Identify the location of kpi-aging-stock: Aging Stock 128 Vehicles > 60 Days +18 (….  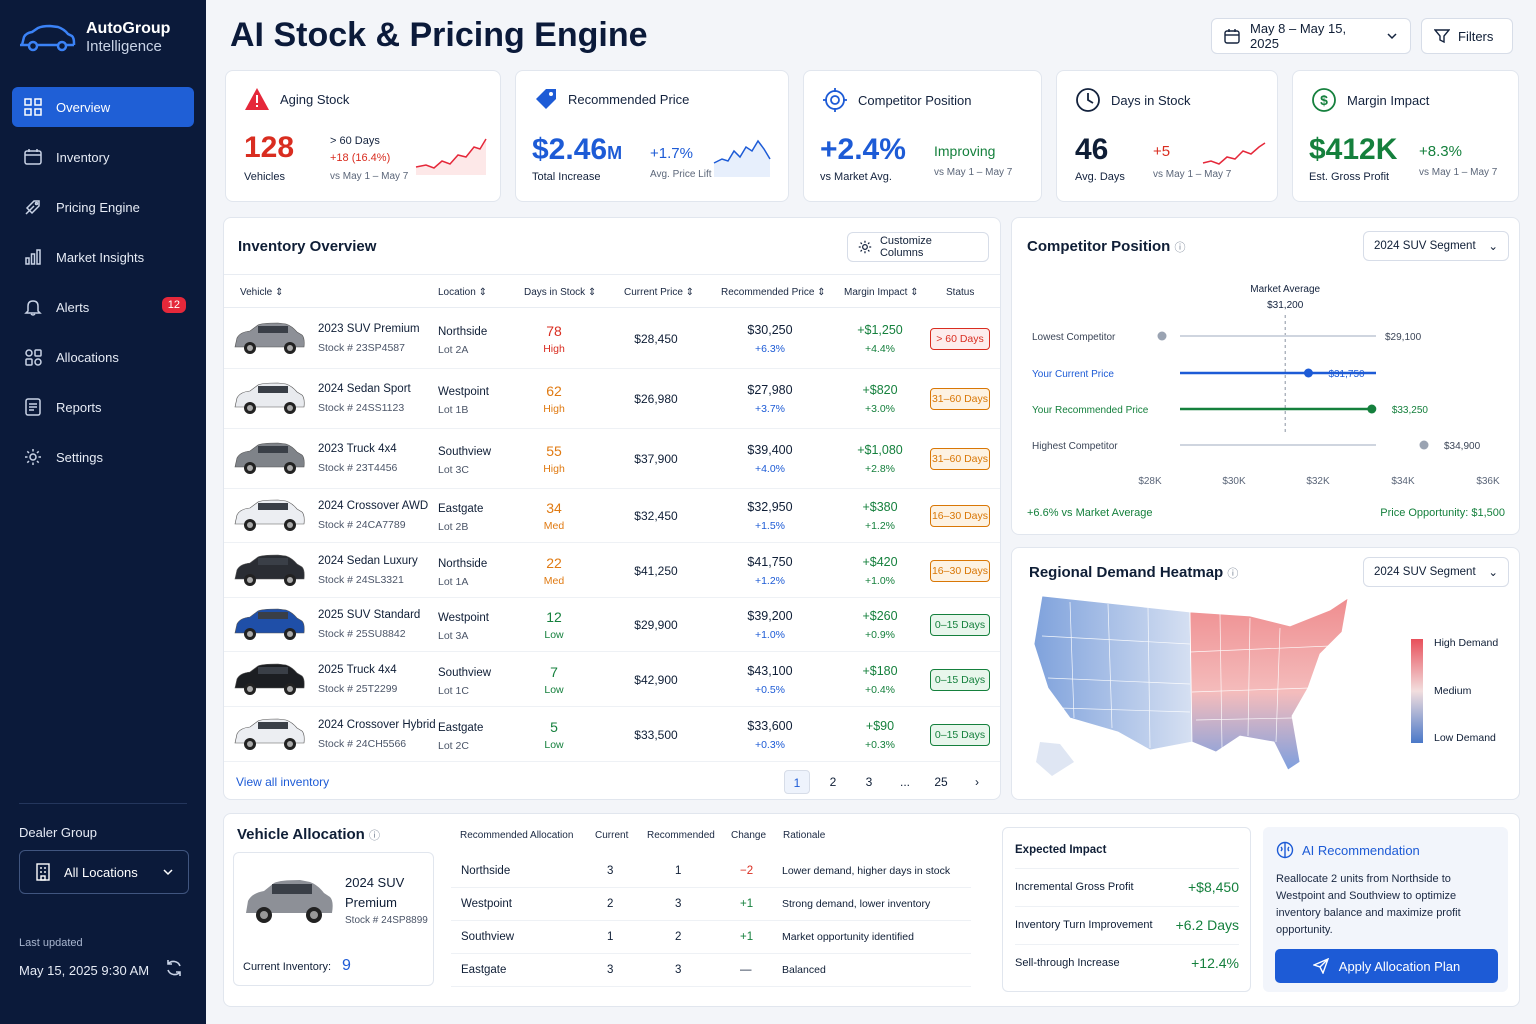
(363, 136).